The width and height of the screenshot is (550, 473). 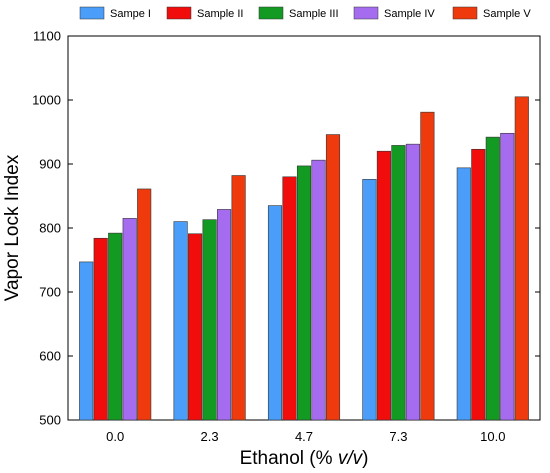 What do you see at coordinates (289, 458) in the screenshot?
I see `x-axis-title-main: Ethanol (%` at bounding box center [289, 458].